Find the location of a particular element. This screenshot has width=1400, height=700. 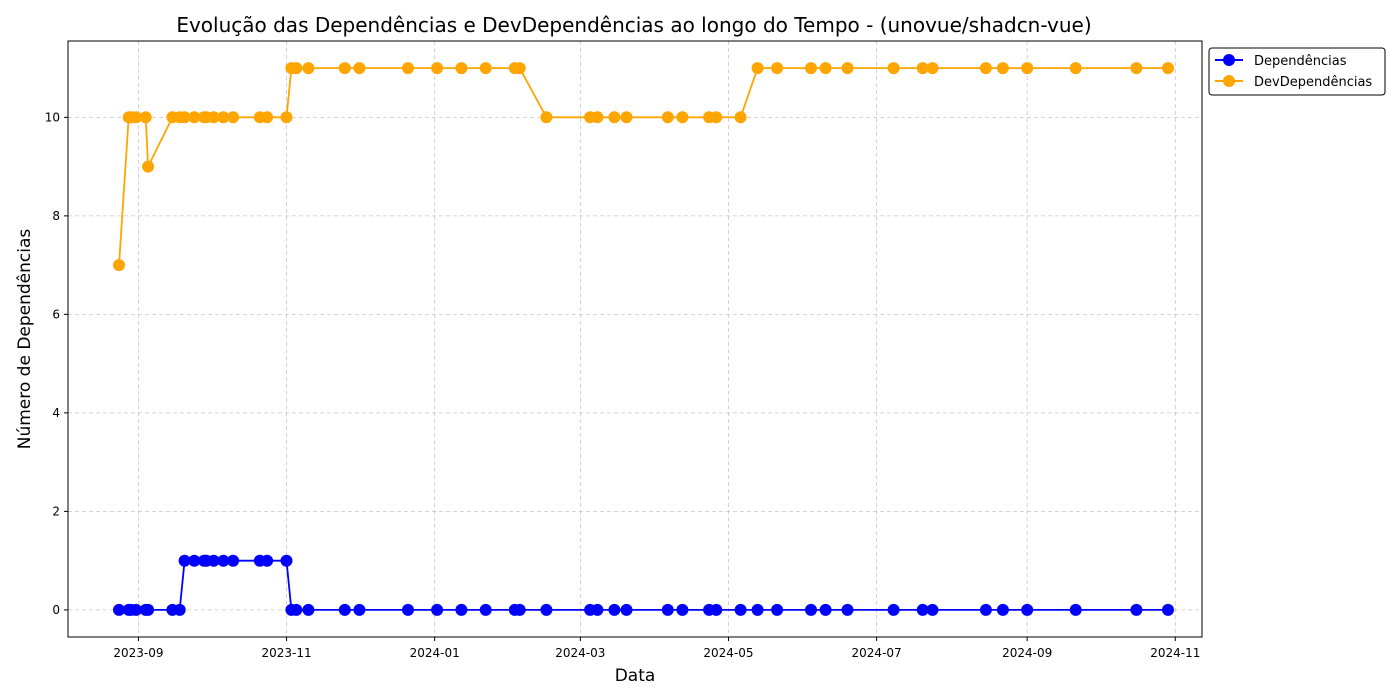

x-tick-label: 2024-03 is located at coordinates (580, 653).